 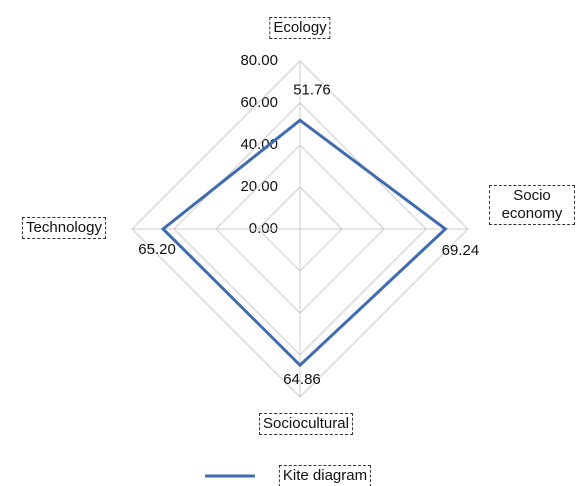 What do you see at coordinates (306, 424) in the screenshot?
I see `category-label: Sociocultural` at bounding box center [306, 424].